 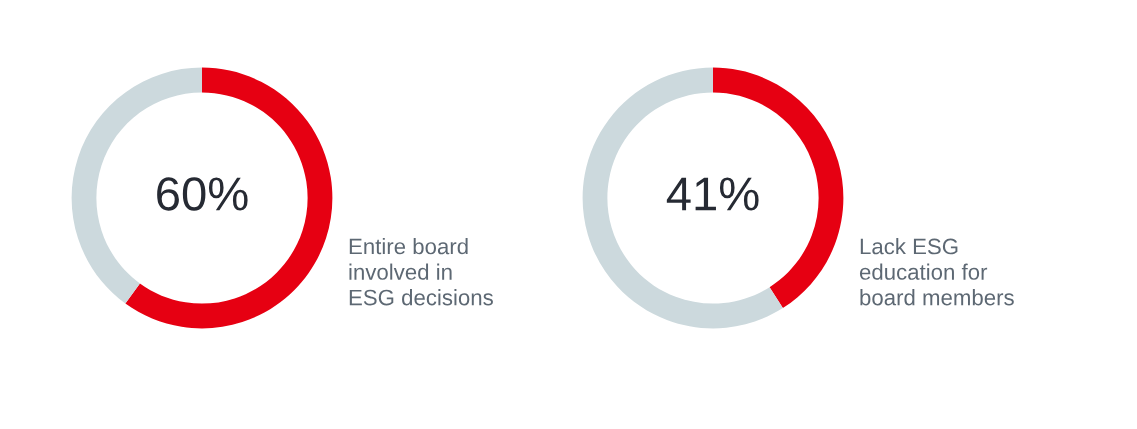 I want to click on data-label: 41%, so click(x=712, y=194).